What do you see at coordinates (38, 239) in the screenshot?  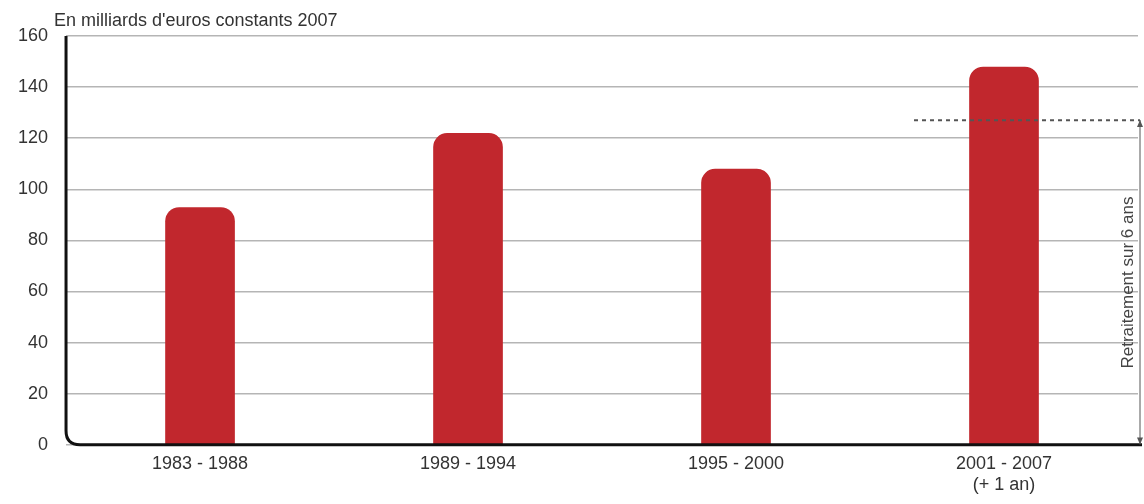 I see `y-tick-label: 80` at bounding box center [38, 239].